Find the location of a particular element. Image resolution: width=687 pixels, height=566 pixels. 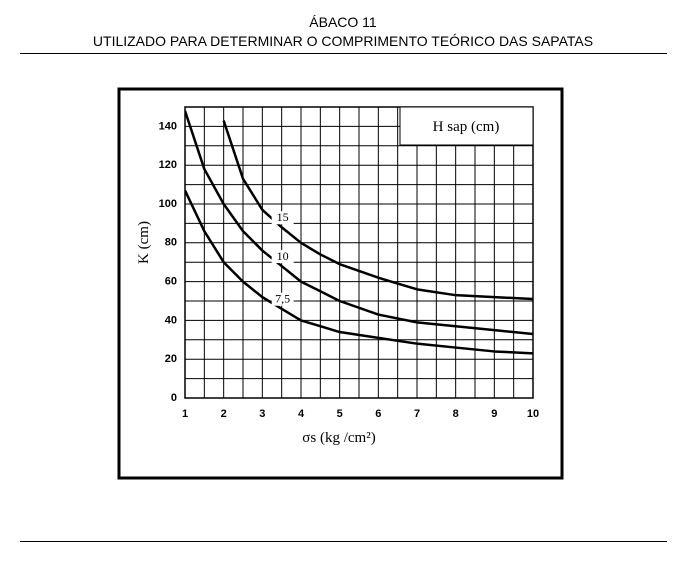

legend-title: H sap (cm) is located at coordinates (466, 127).